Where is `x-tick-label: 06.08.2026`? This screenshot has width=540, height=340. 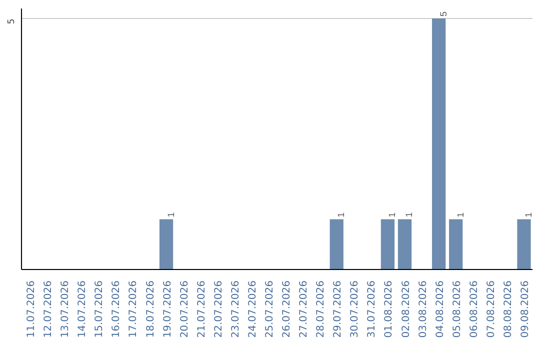
x-tick-label: 06.08.2026 is located at coordinates (474, 309).